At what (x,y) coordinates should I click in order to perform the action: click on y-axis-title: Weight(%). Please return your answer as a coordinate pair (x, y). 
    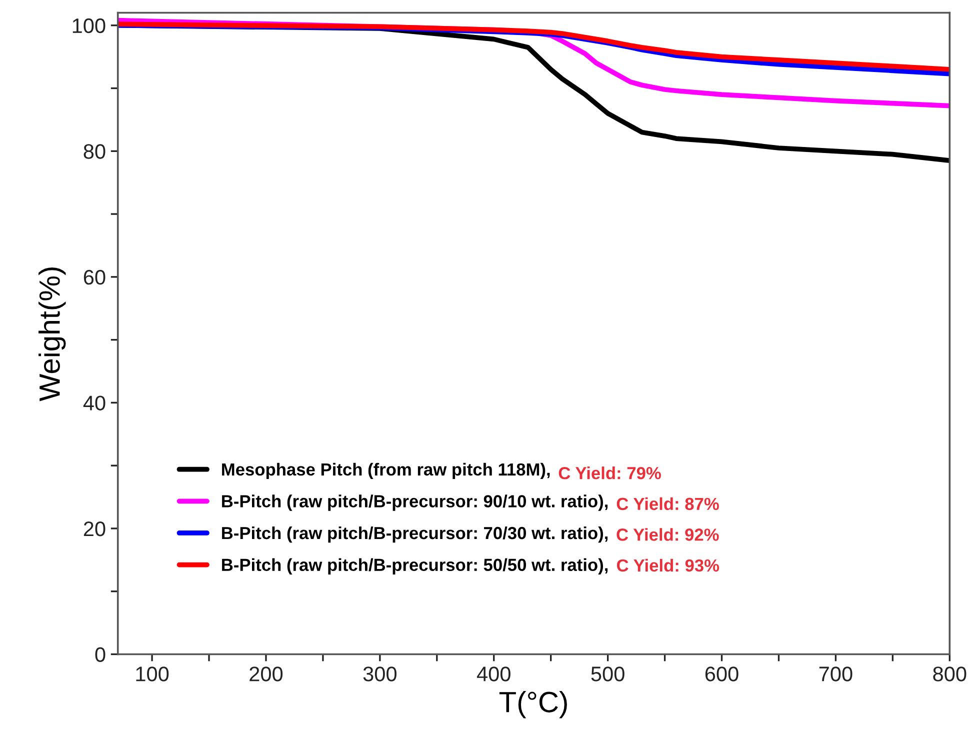
    Looking at the image, I should click on (52, 335).